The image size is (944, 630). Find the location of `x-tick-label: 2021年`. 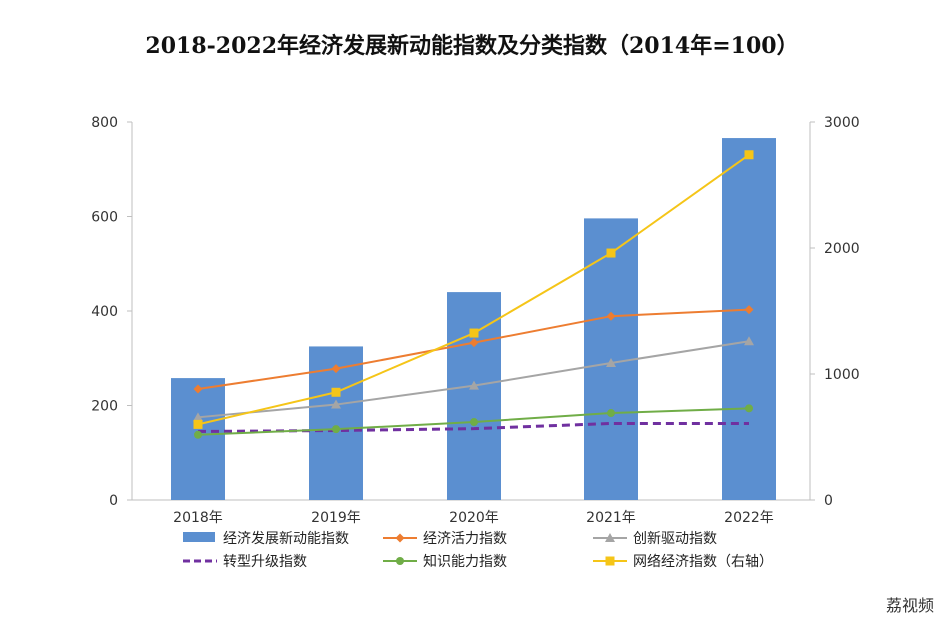

x-tick-label: 2021年 is located at coordinates (611, 518).